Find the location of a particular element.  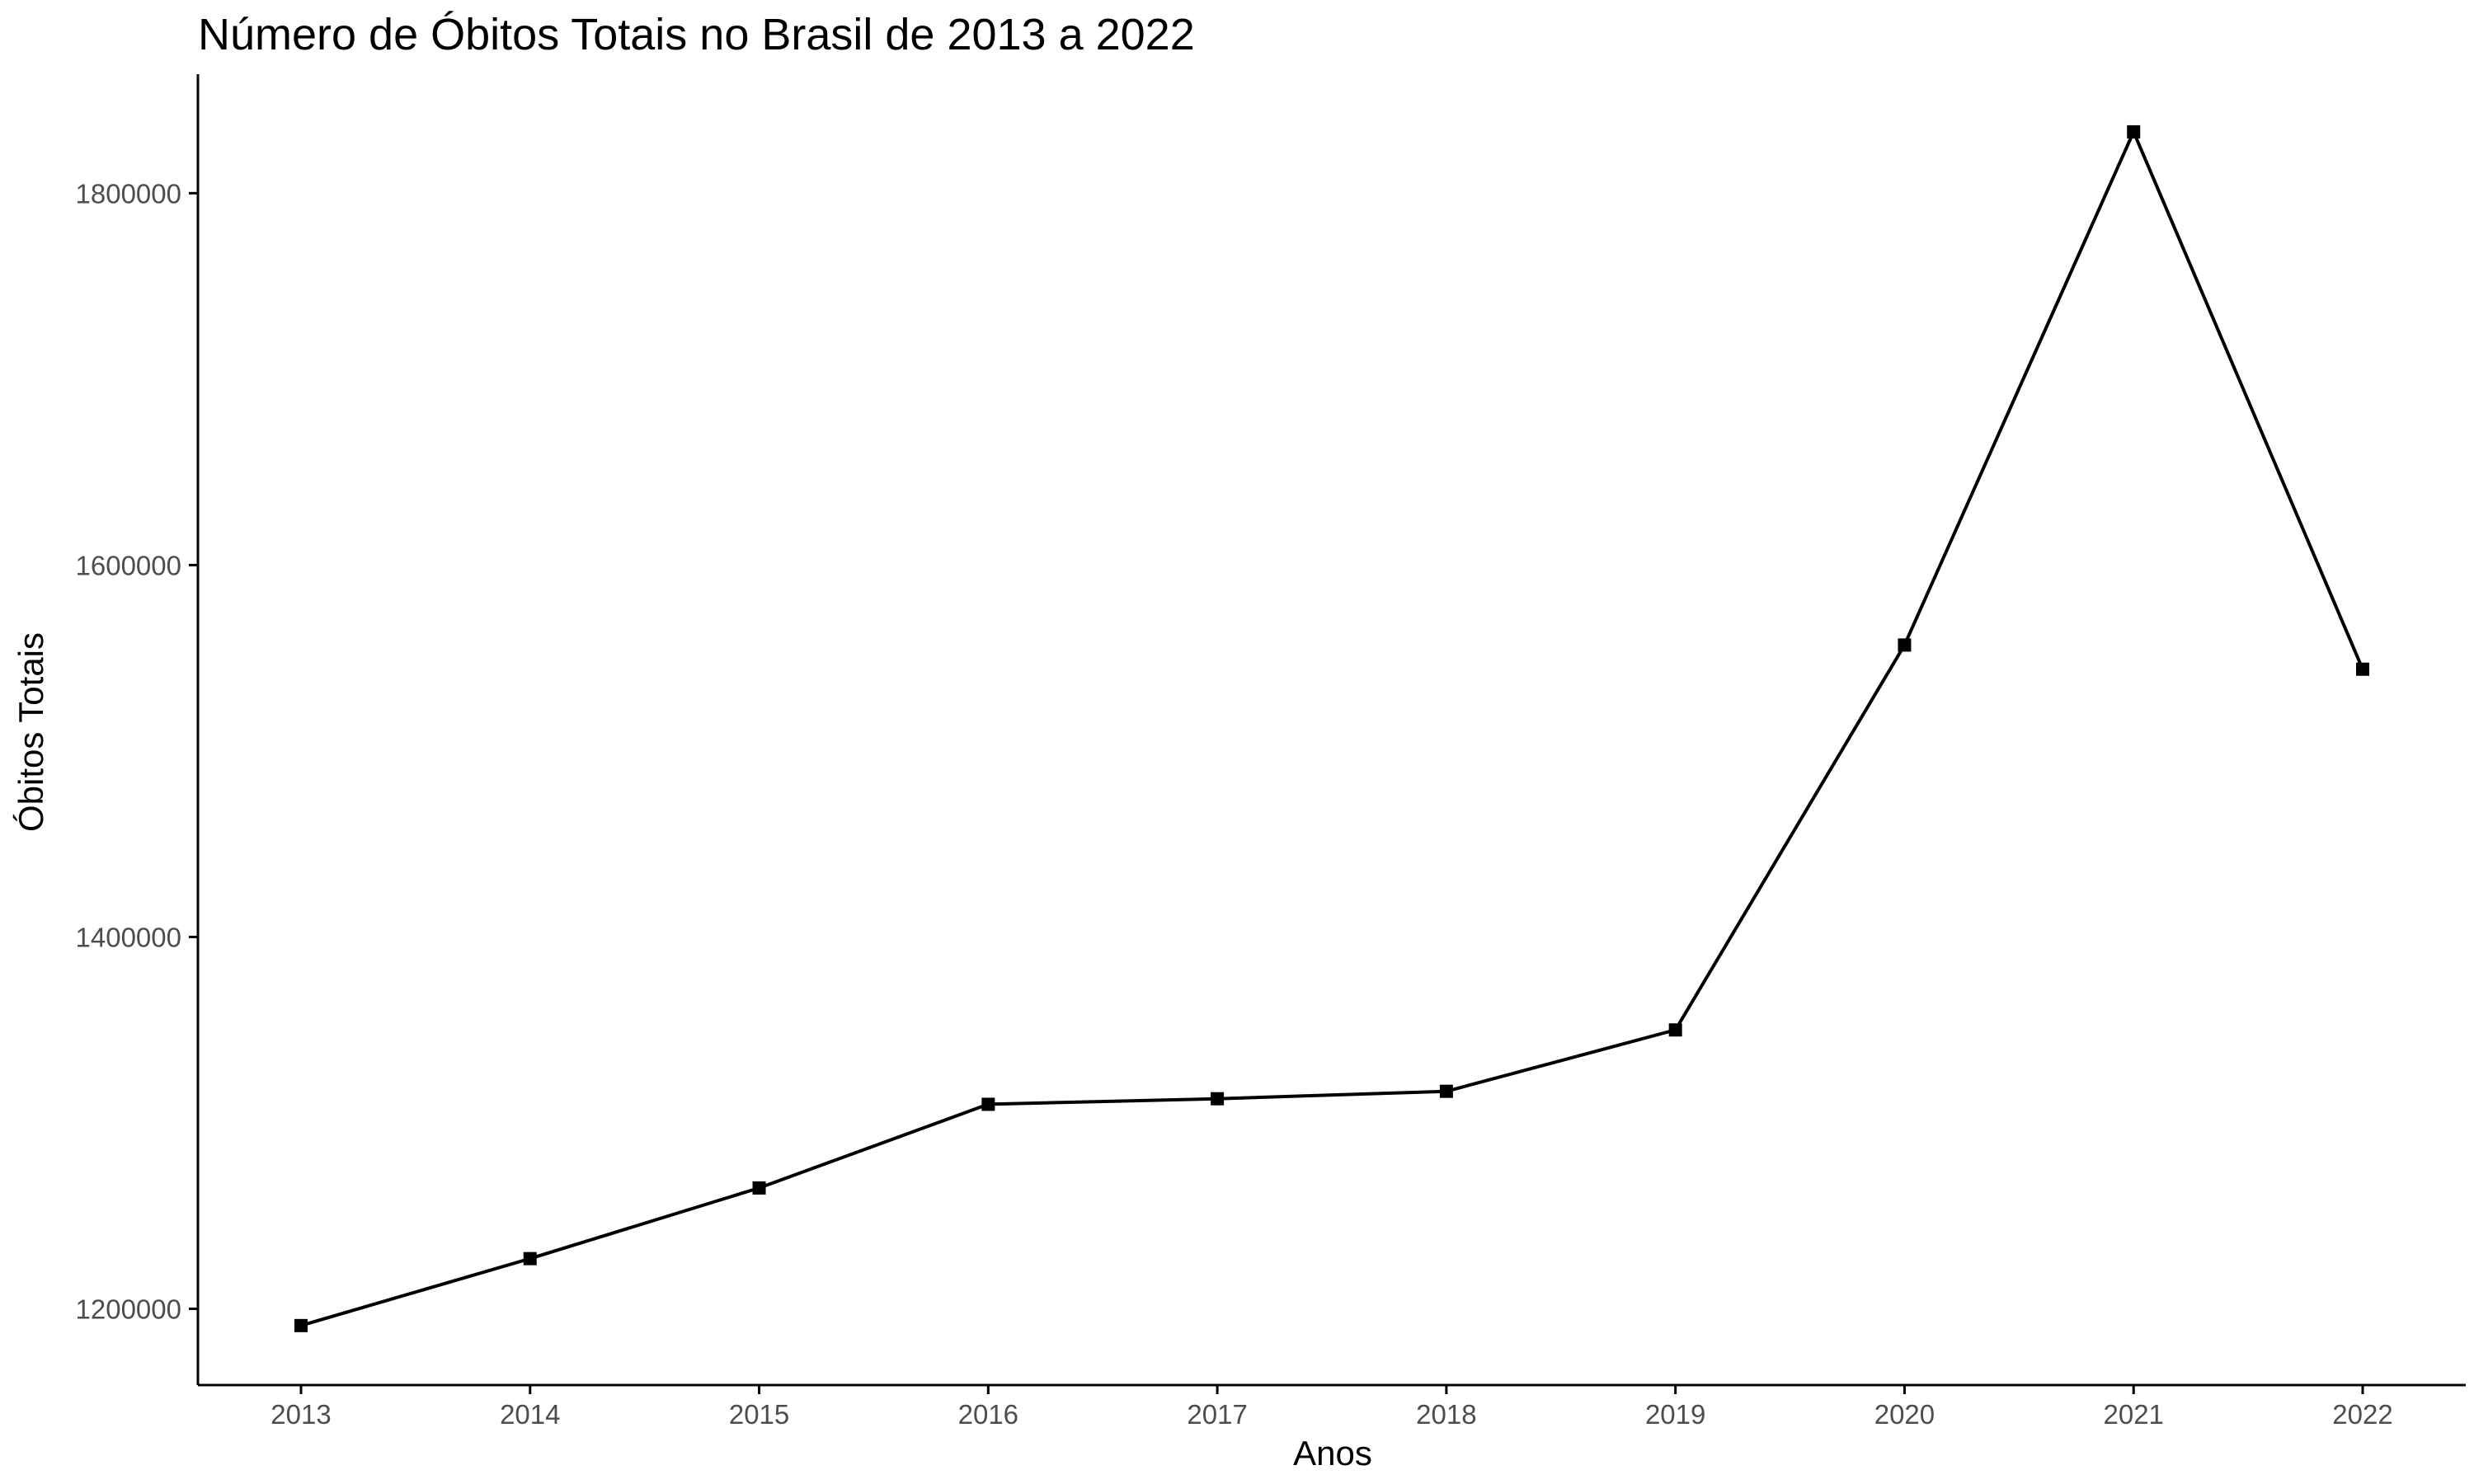

y-tick-label: 1400000 is located at coordinates (128, 937).